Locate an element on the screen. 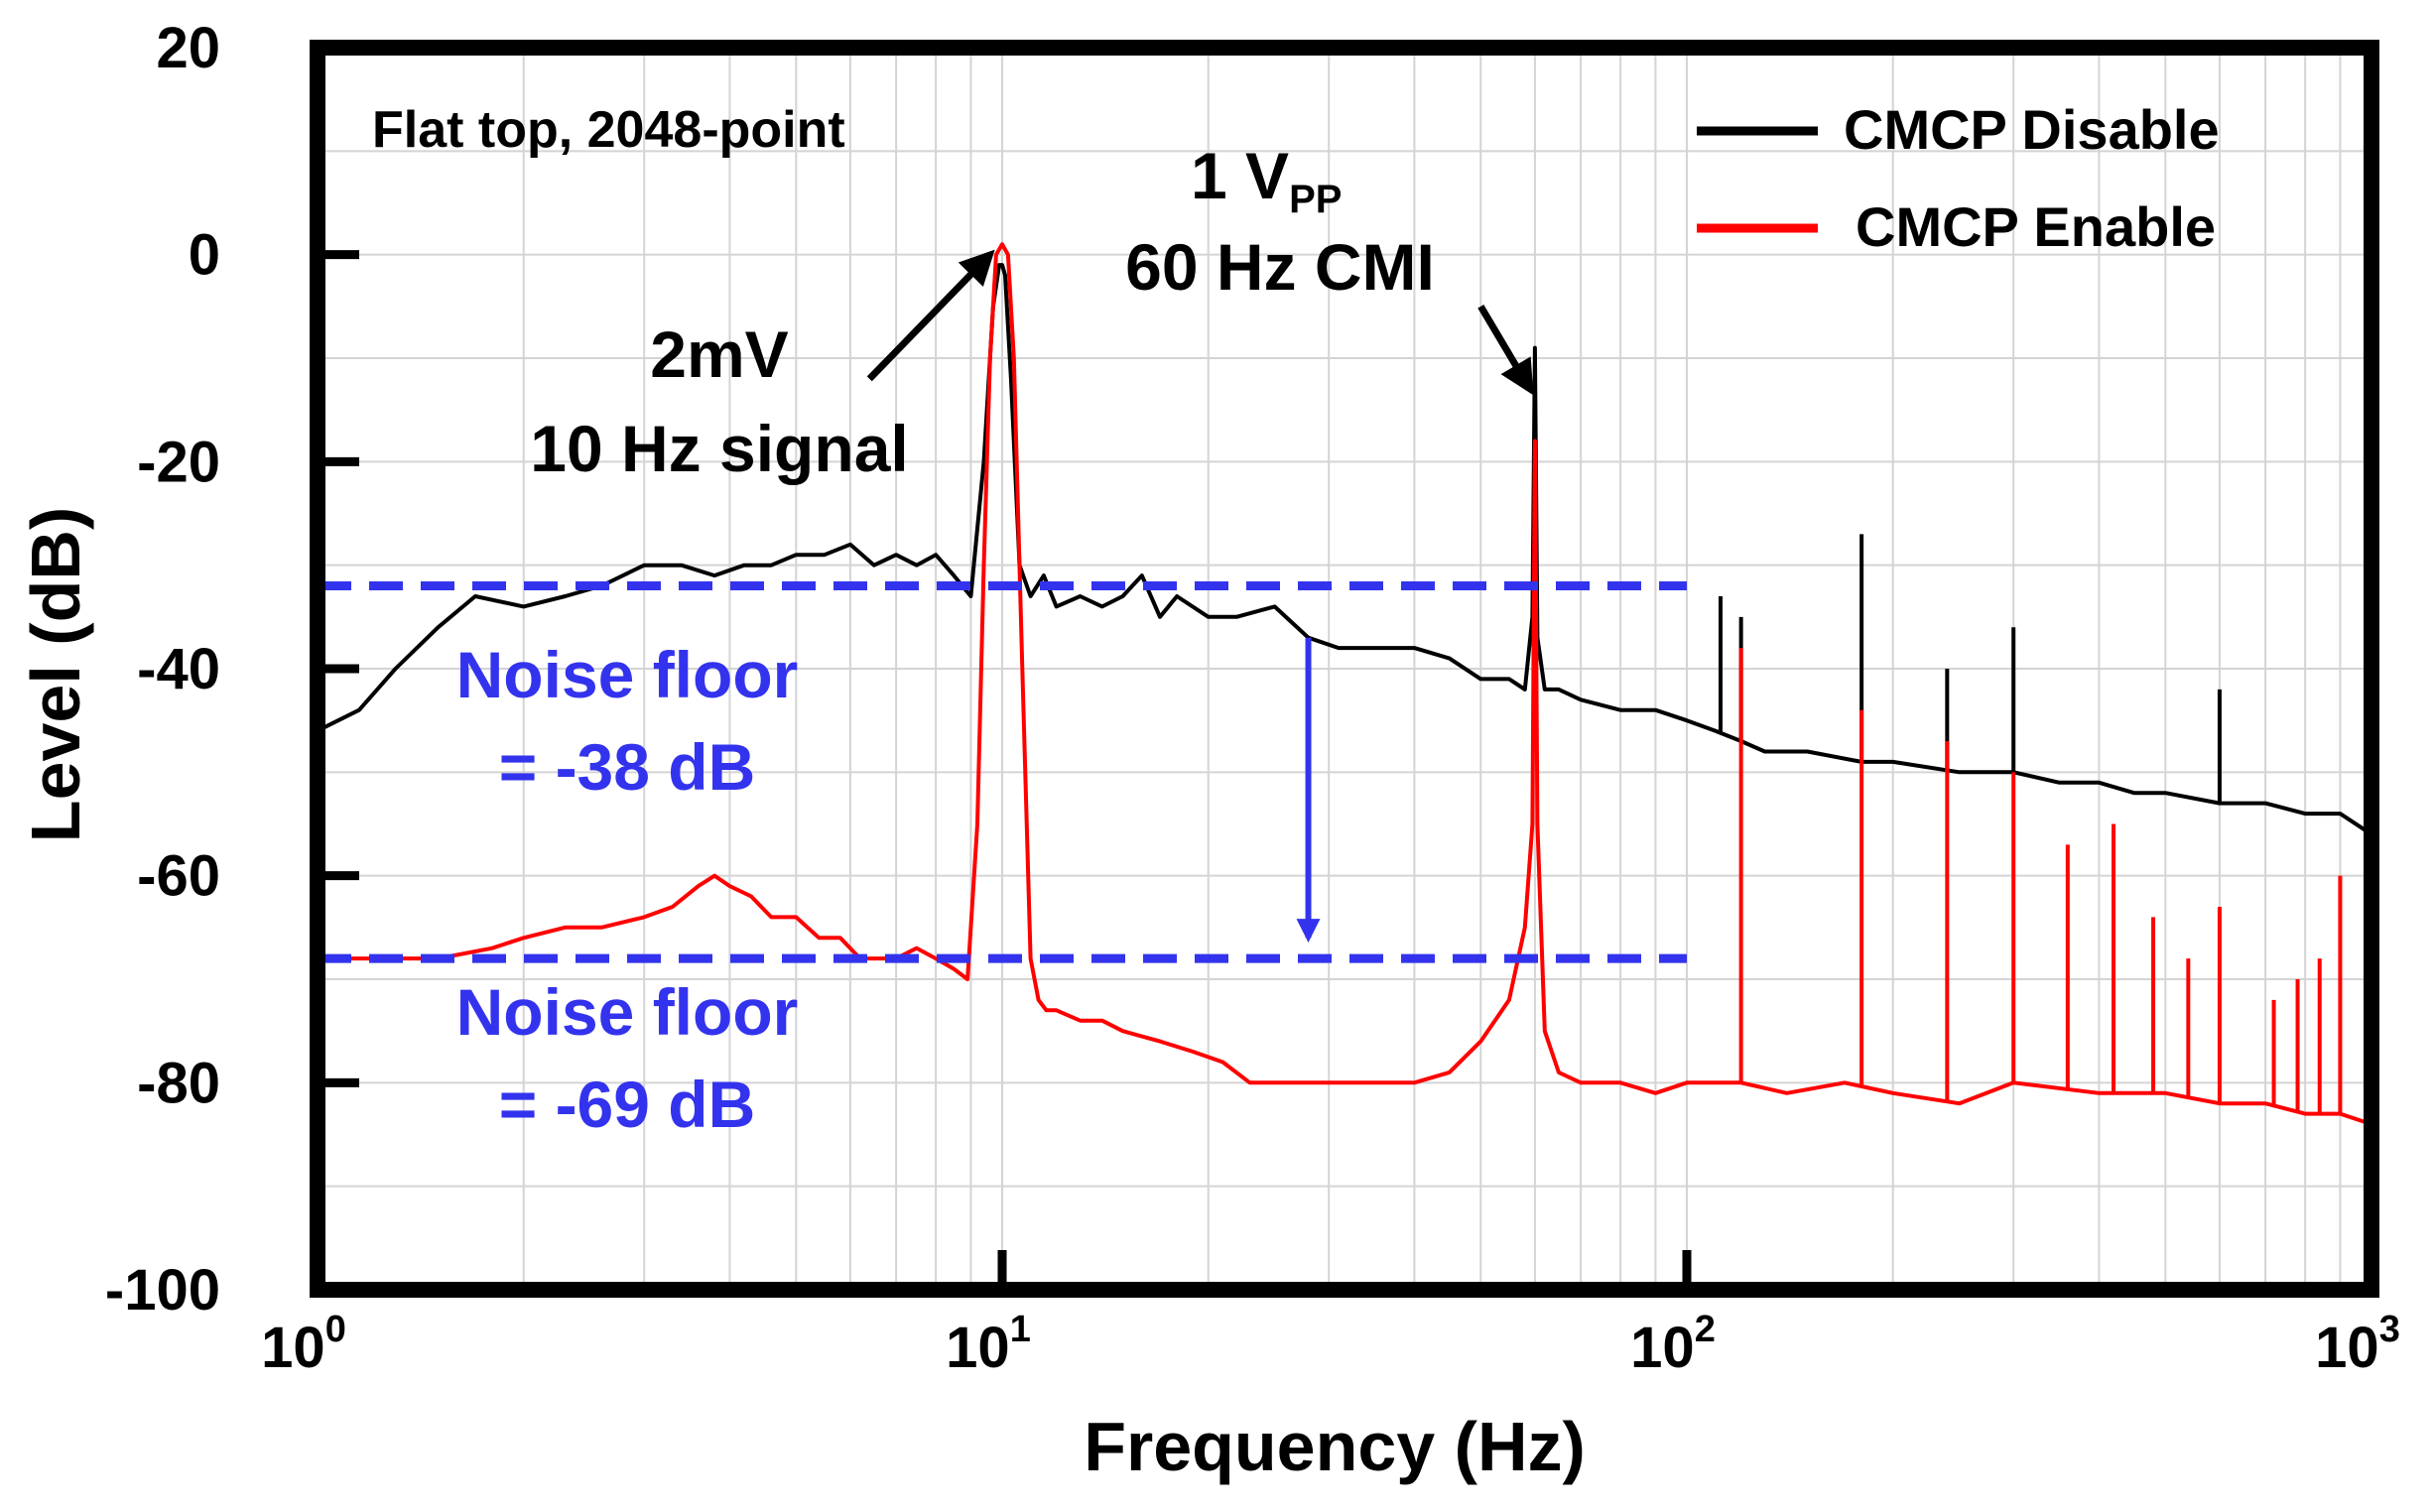 The height and width of the screenshot is (1512, 2434). signal-annotation-arrow is located at coordinates (930, 315).